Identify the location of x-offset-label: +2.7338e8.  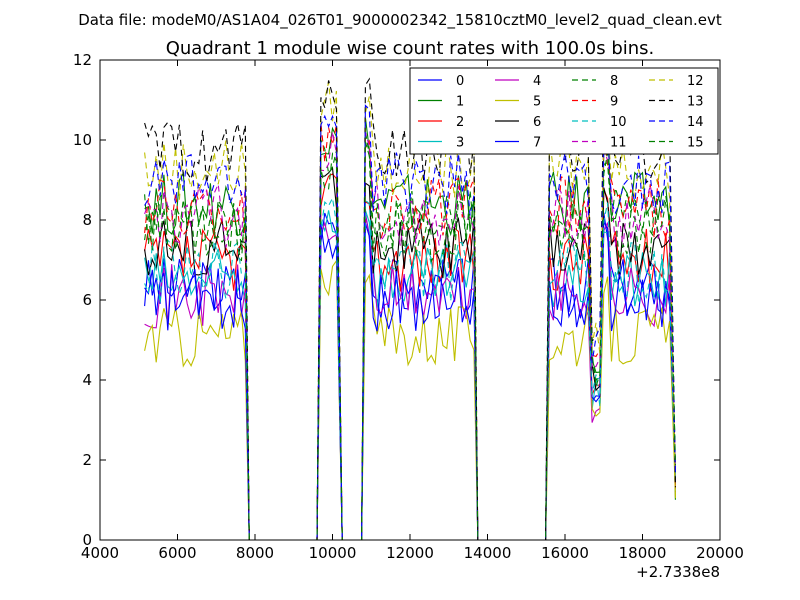
(678, 572).